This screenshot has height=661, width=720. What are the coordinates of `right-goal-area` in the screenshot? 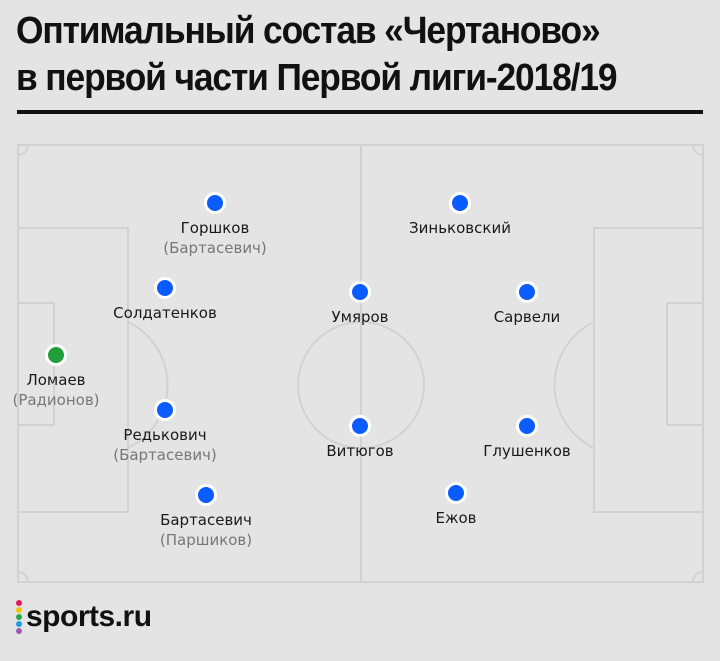 It's located at (685, 364).